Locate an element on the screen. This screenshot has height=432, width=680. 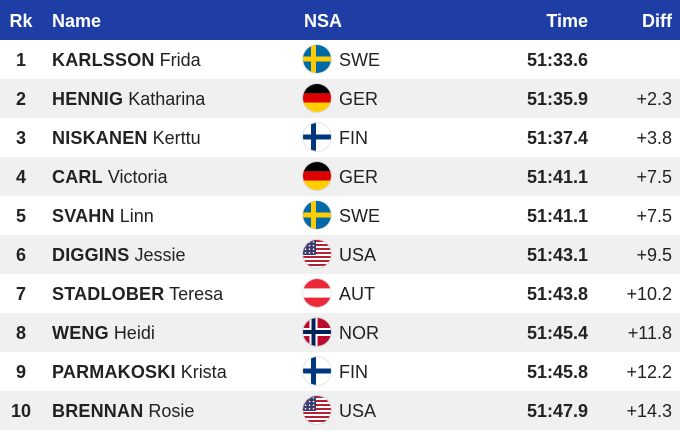
athlete-surname: KARLSSON is located at coordinates (103, 60).